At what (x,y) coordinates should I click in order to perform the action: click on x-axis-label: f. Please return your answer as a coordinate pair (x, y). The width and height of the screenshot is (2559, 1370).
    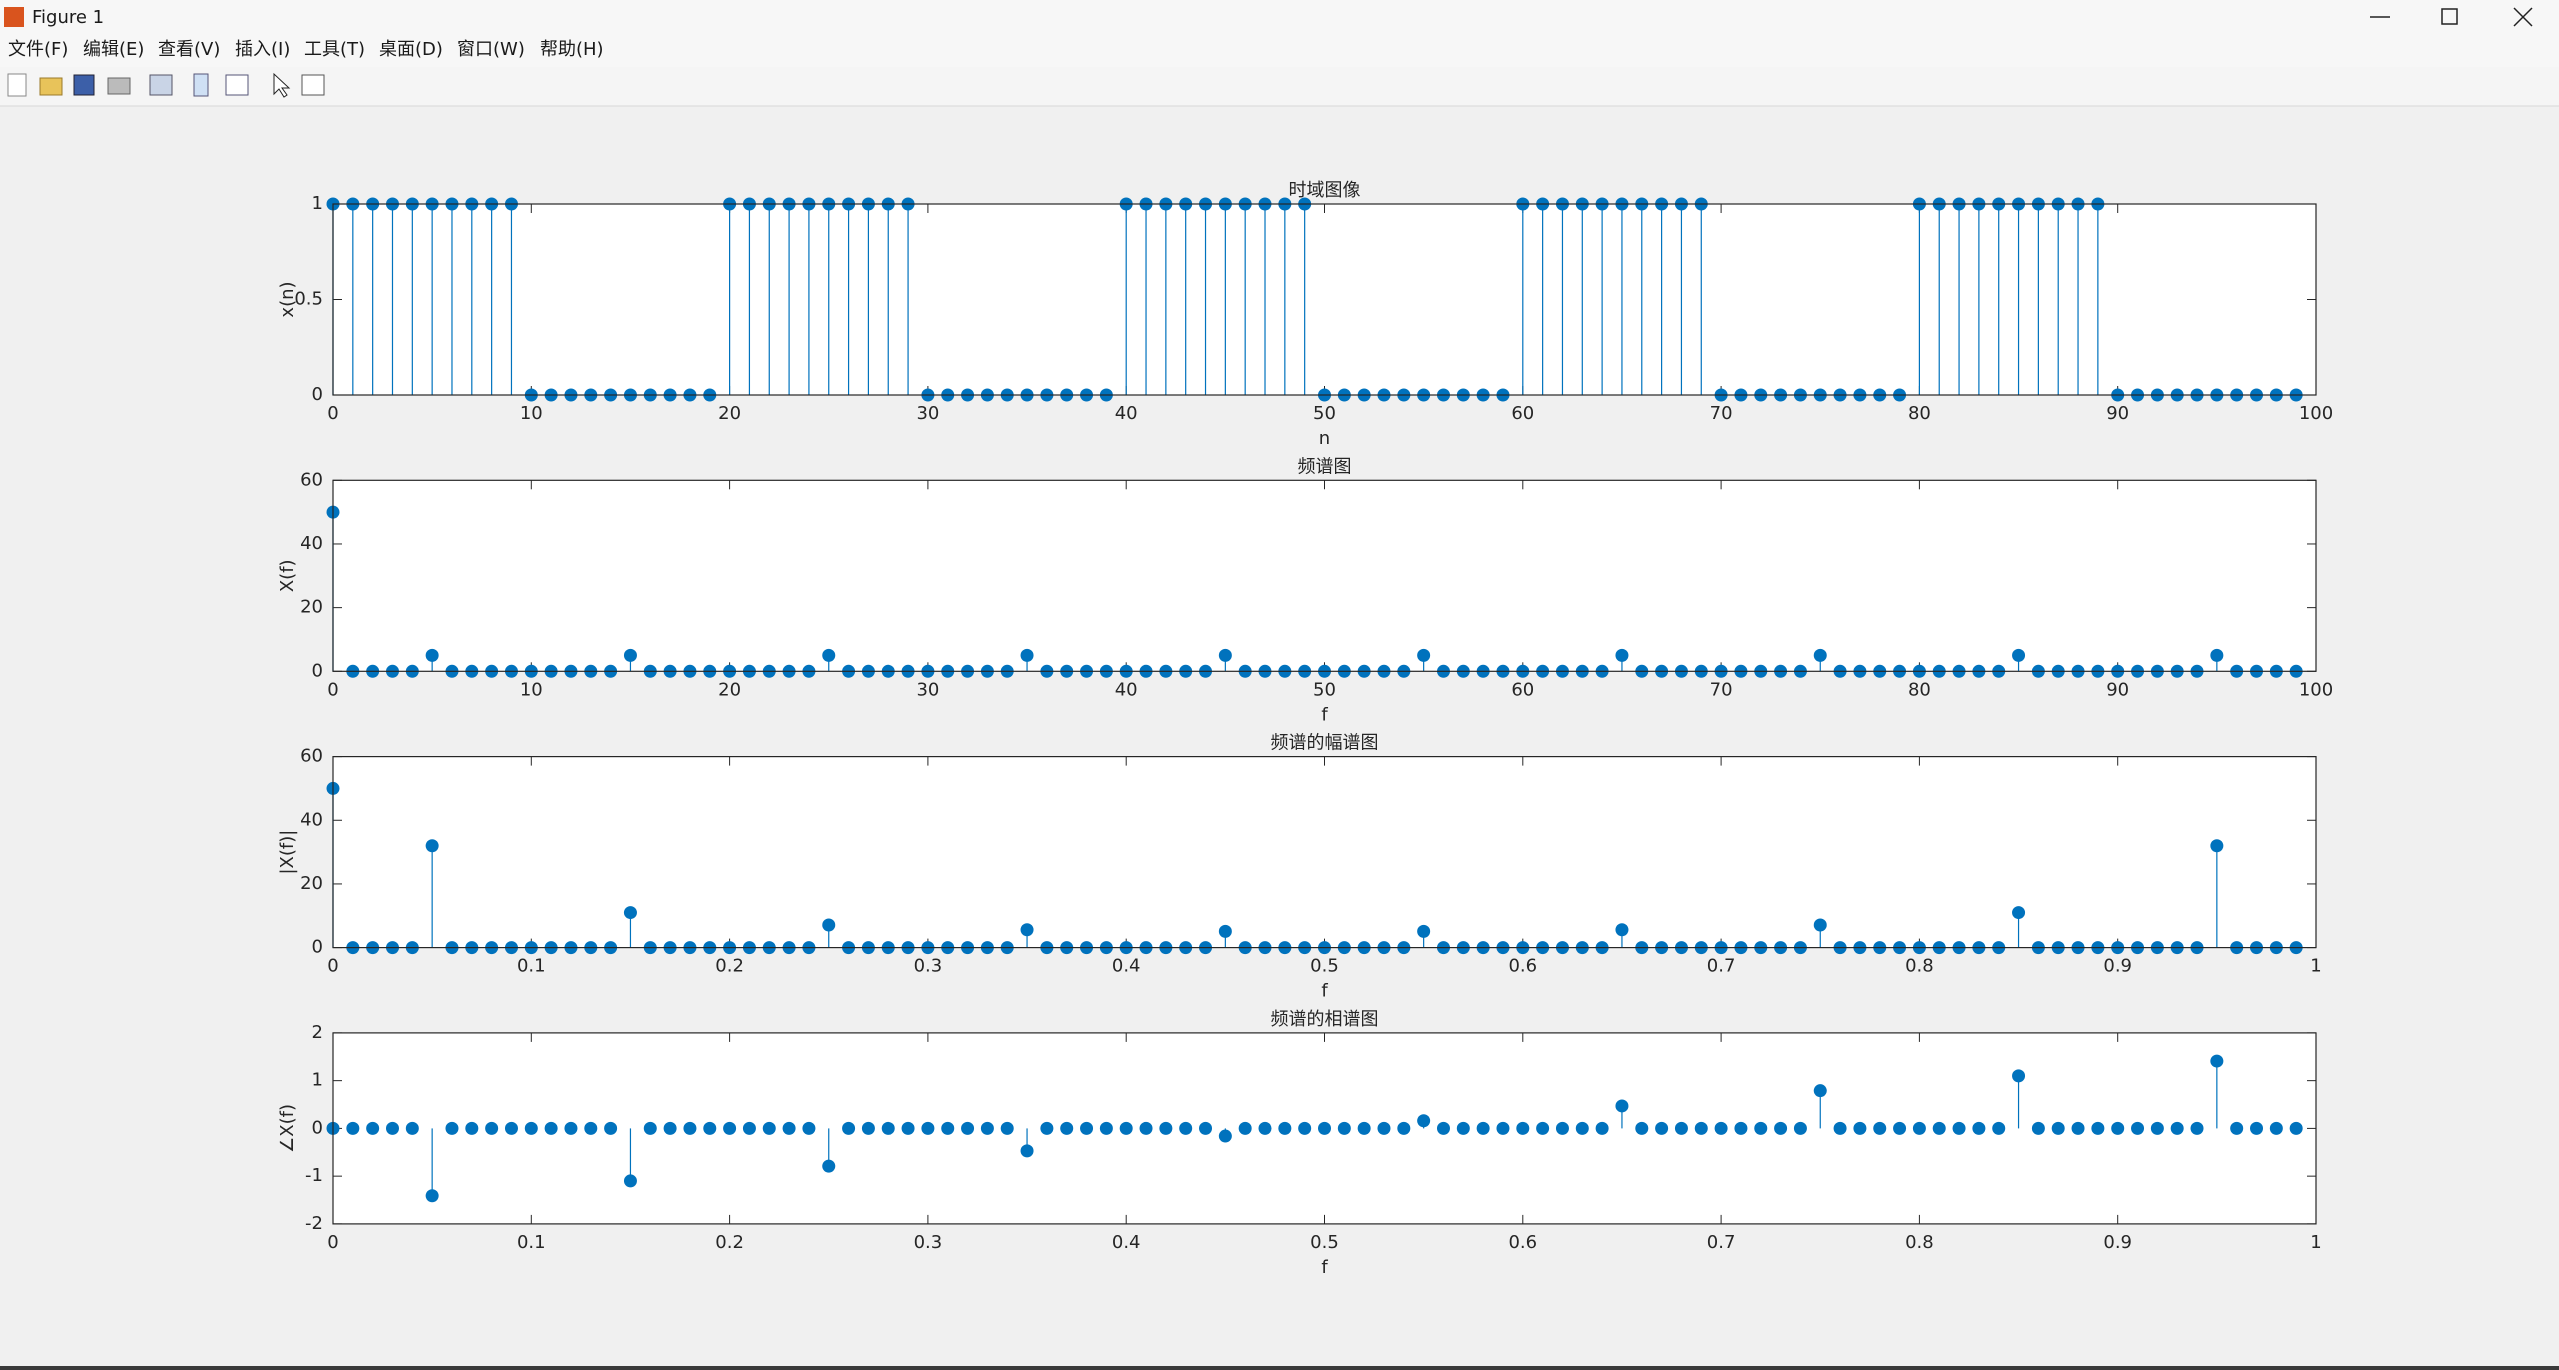
    Looking at the image, I should click on (1324, 991).